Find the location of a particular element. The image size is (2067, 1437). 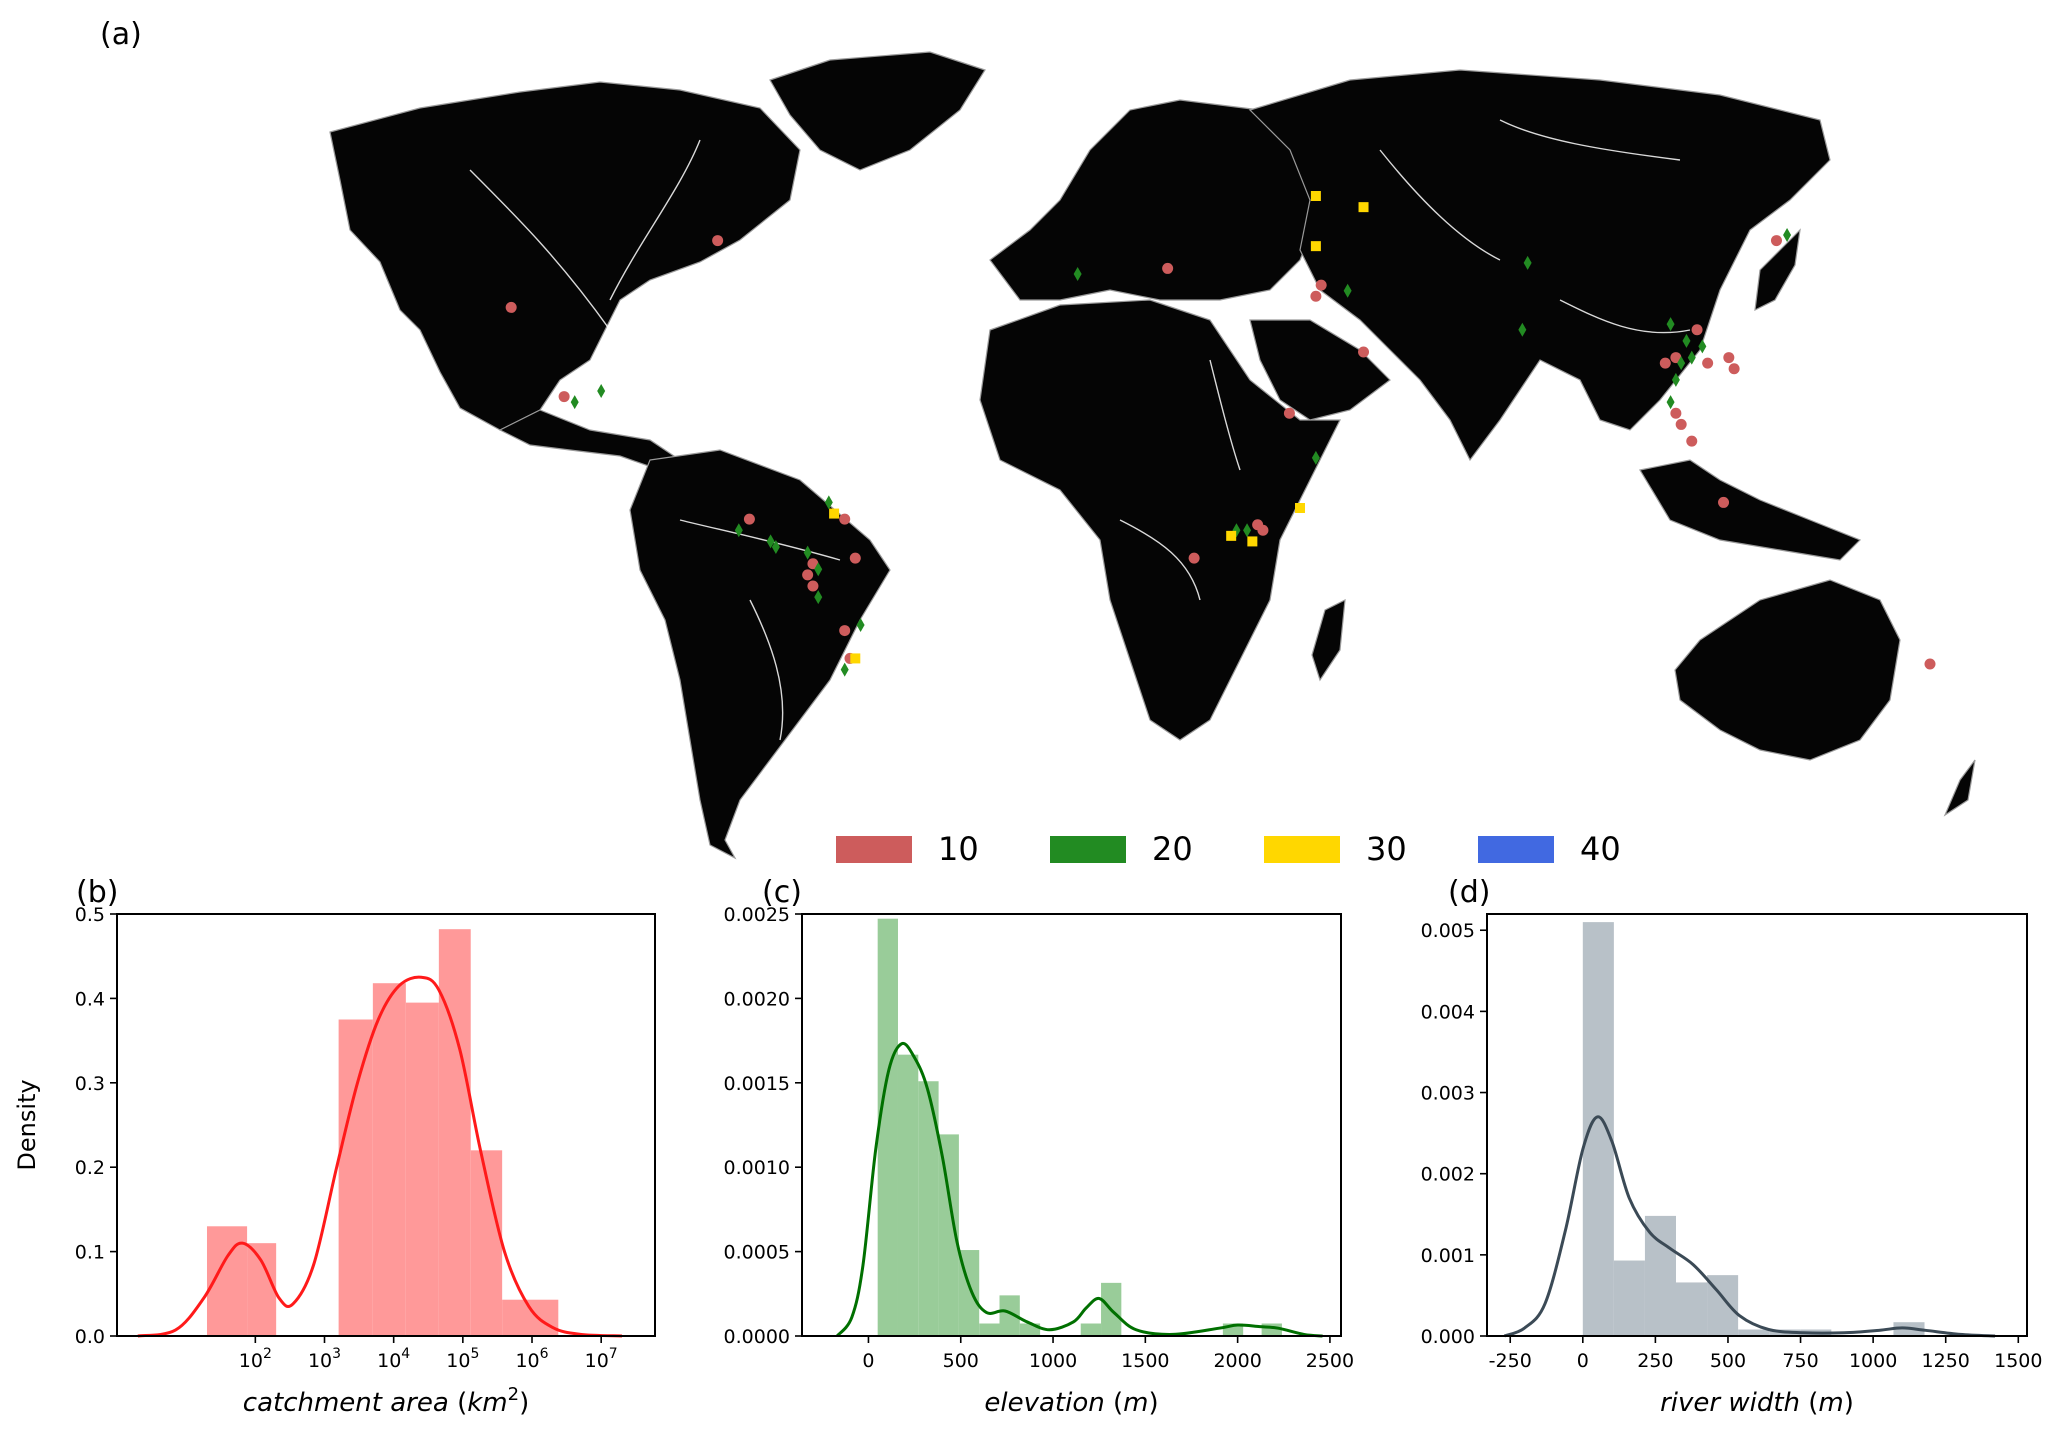

x-tick-label: 750 is located at coordinates (1800, 1361).